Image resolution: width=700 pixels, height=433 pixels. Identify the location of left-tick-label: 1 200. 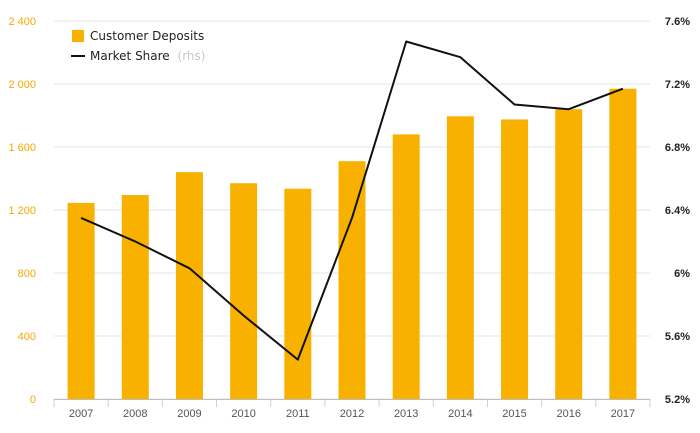
(22, 211).